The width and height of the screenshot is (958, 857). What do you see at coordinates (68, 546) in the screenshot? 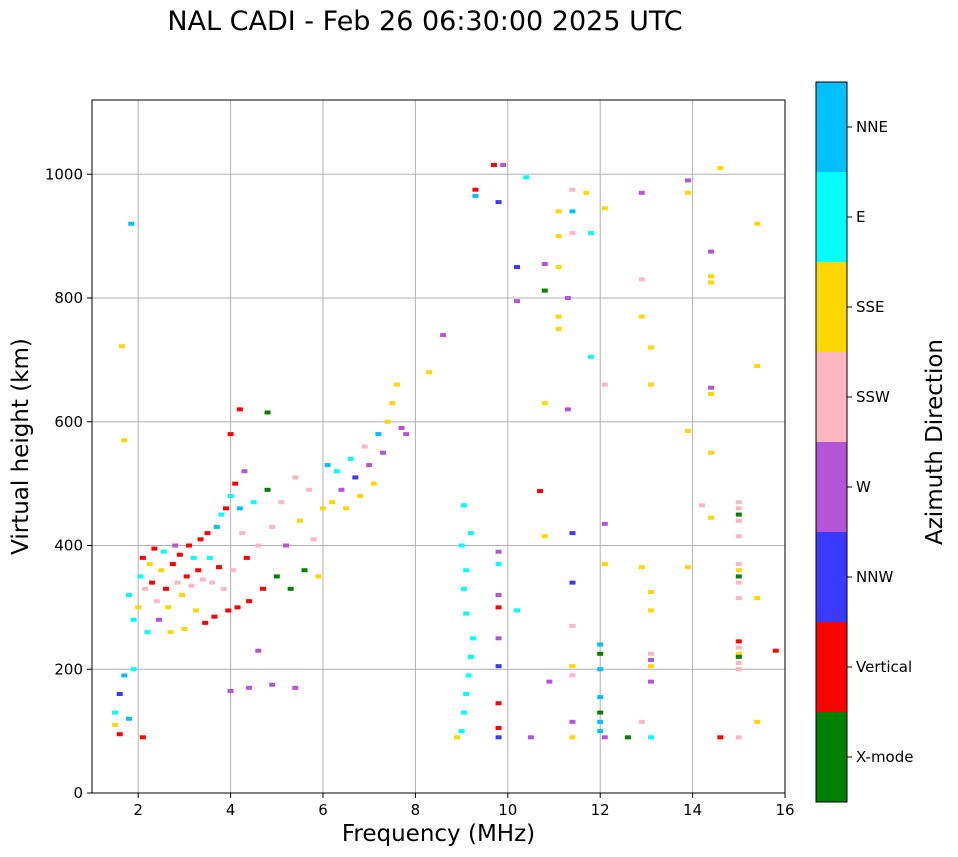
I see `y-tick-label: 400` at bounding box center [68, 546].